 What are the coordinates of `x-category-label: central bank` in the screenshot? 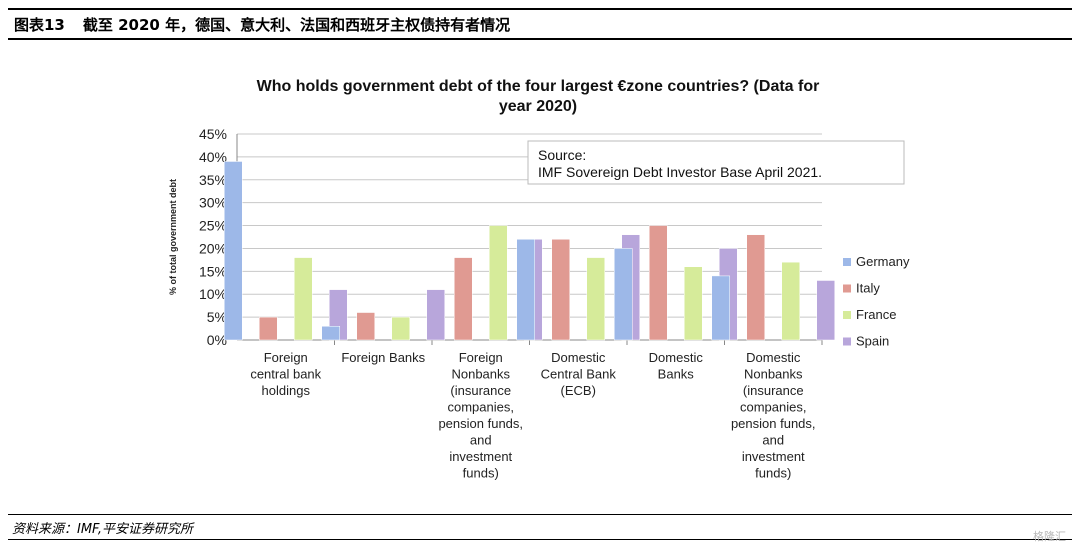 It's located at (285, 374).